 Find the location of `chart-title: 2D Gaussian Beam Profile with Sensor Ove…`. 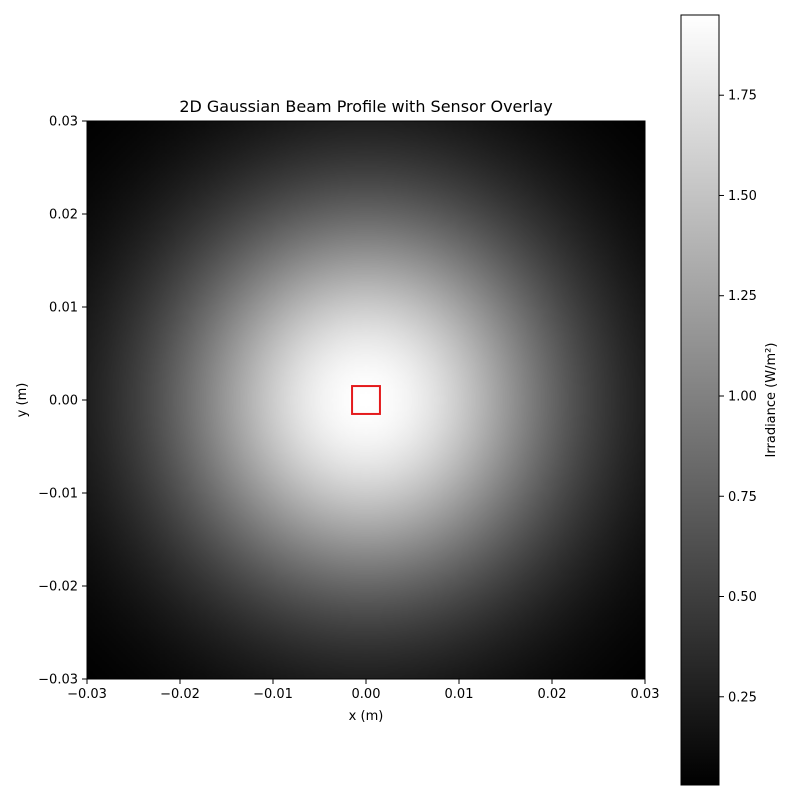

chart-title: 2D Gaussian Beam Profile with Sensor Ove… is located at coordinates (365, 106).